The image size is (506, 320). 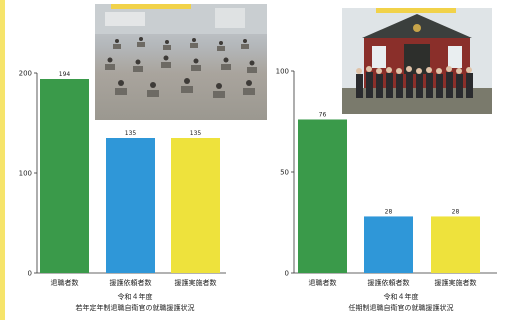 I want to click on chart-left-category-label: 退職者数, so click(x=65, y=282).